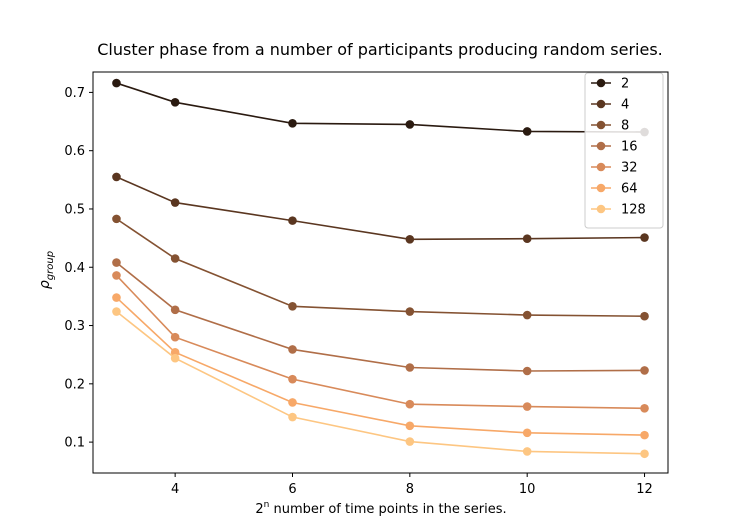  What do you see at coordinates (74, 93) in the screenshot?
I see `y-tick-label: 0.7` at bounding box center [74, 93].